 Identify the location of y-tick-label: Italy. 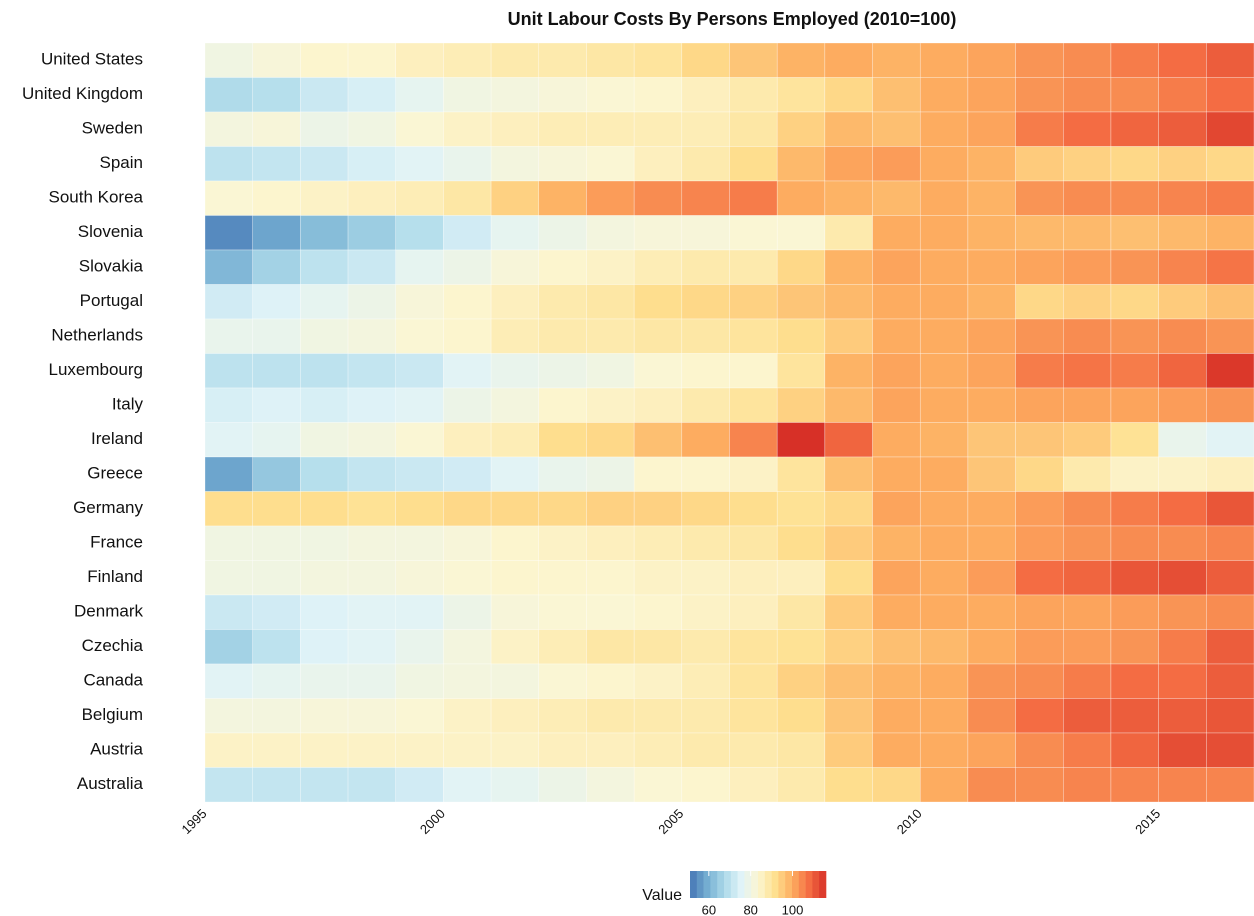
(128, 404).